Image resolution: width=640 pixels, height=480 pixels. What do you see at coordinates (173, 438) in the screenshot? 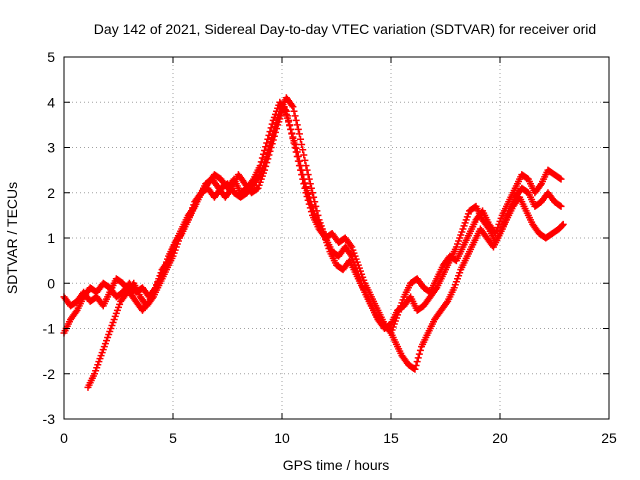
I see `x-tick-label: 5` at bounding box center [173, 438].